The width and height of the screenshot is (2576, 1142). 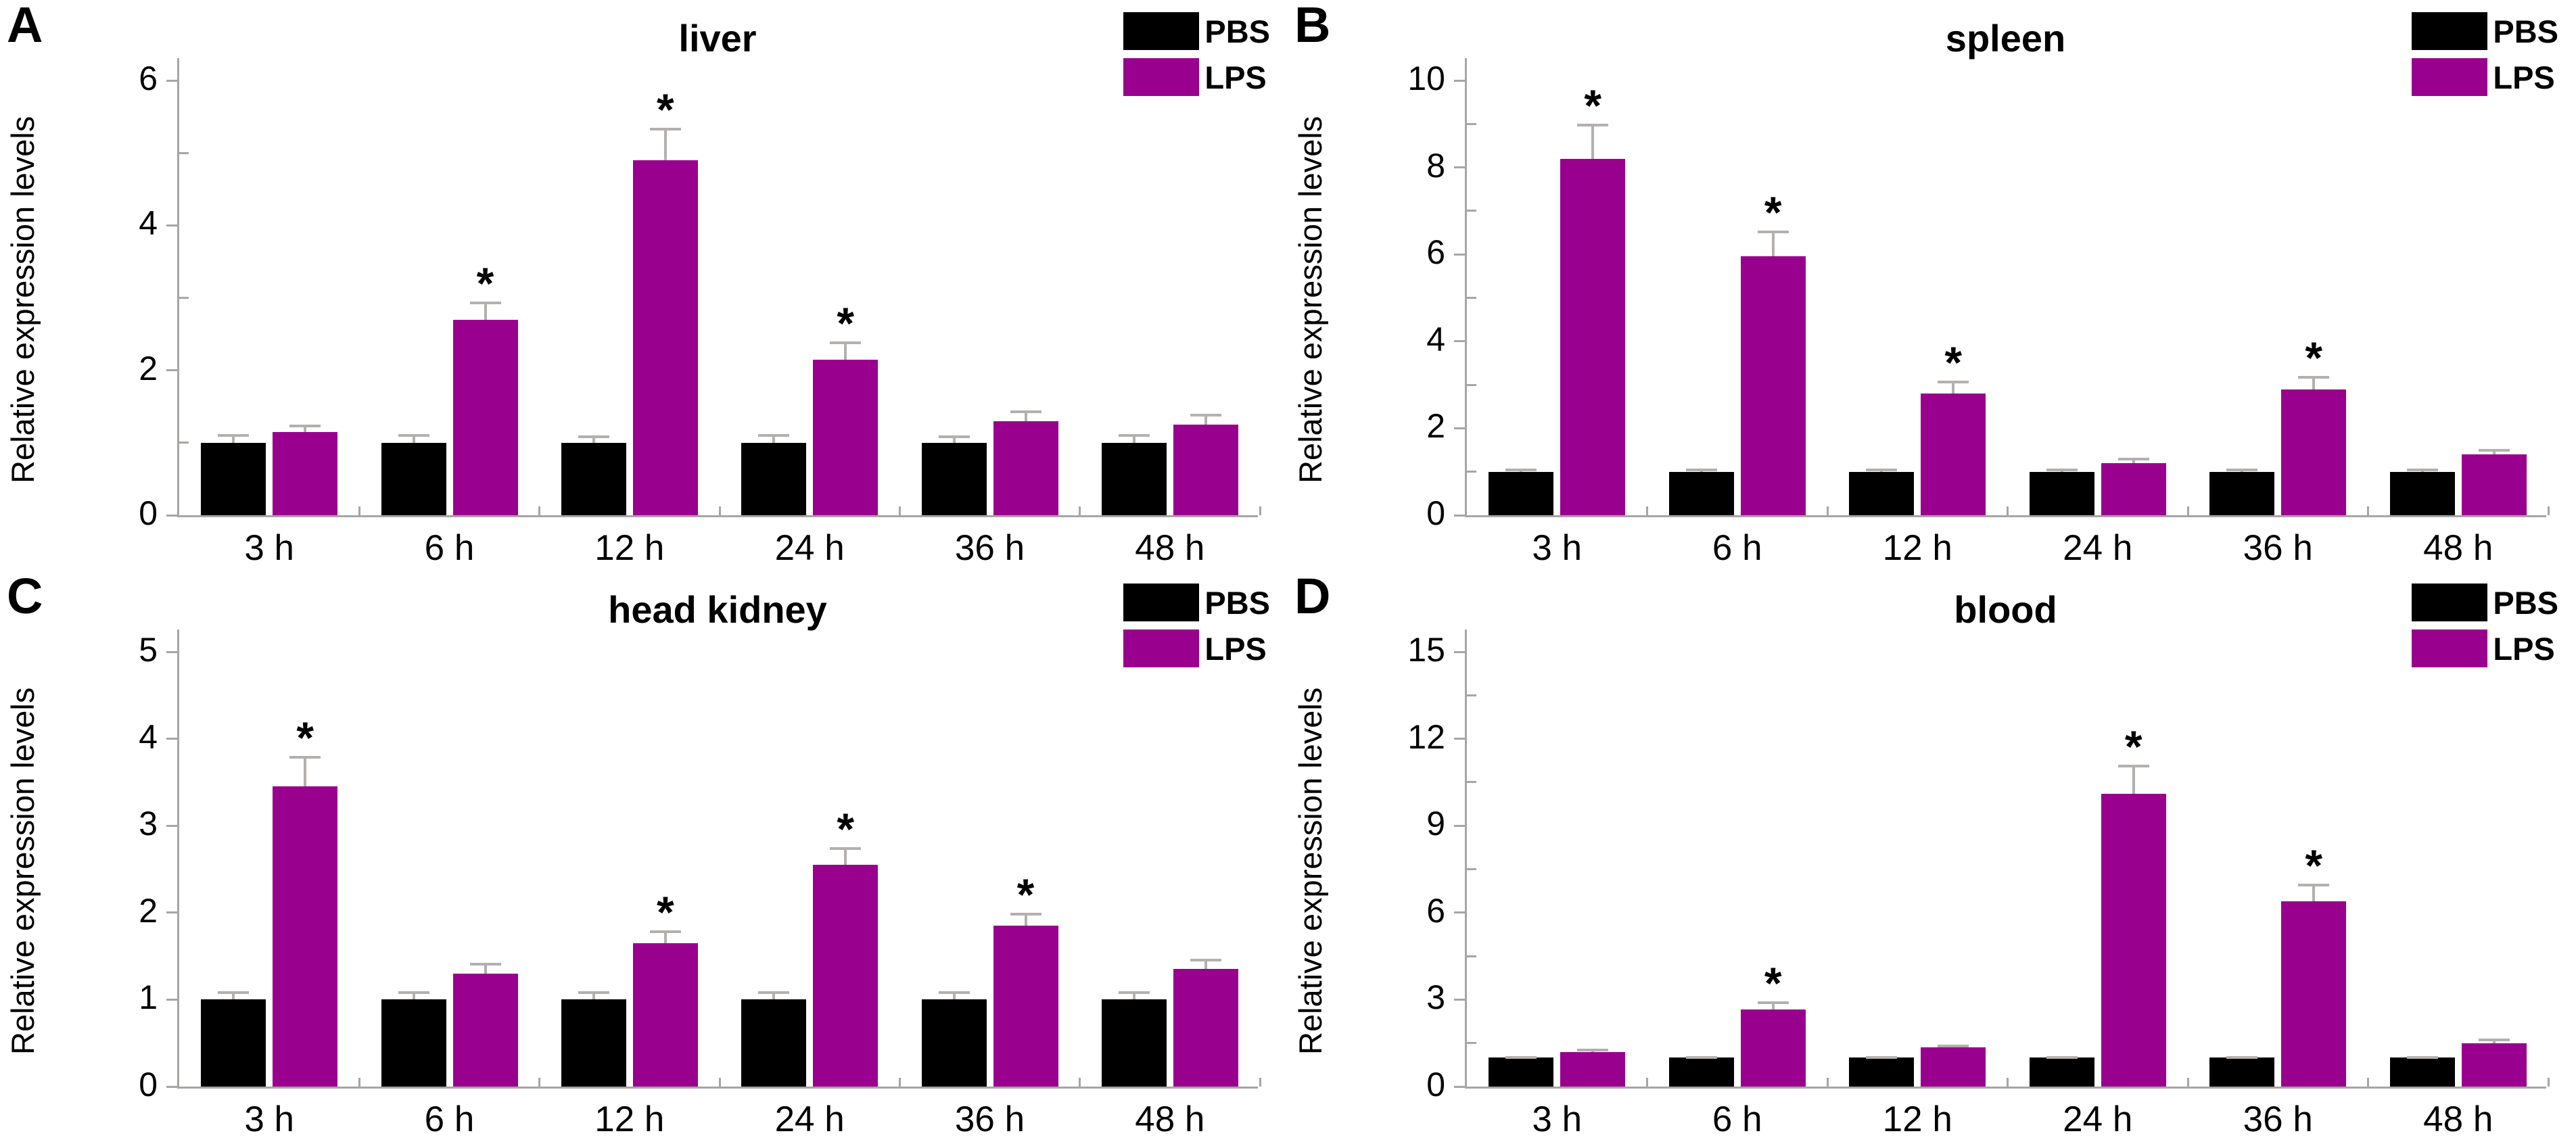 What do you see at coordinates (1435, 339) in the screenshot?
I see `y-tick-label: 4` at bounding box center [1435, 339].